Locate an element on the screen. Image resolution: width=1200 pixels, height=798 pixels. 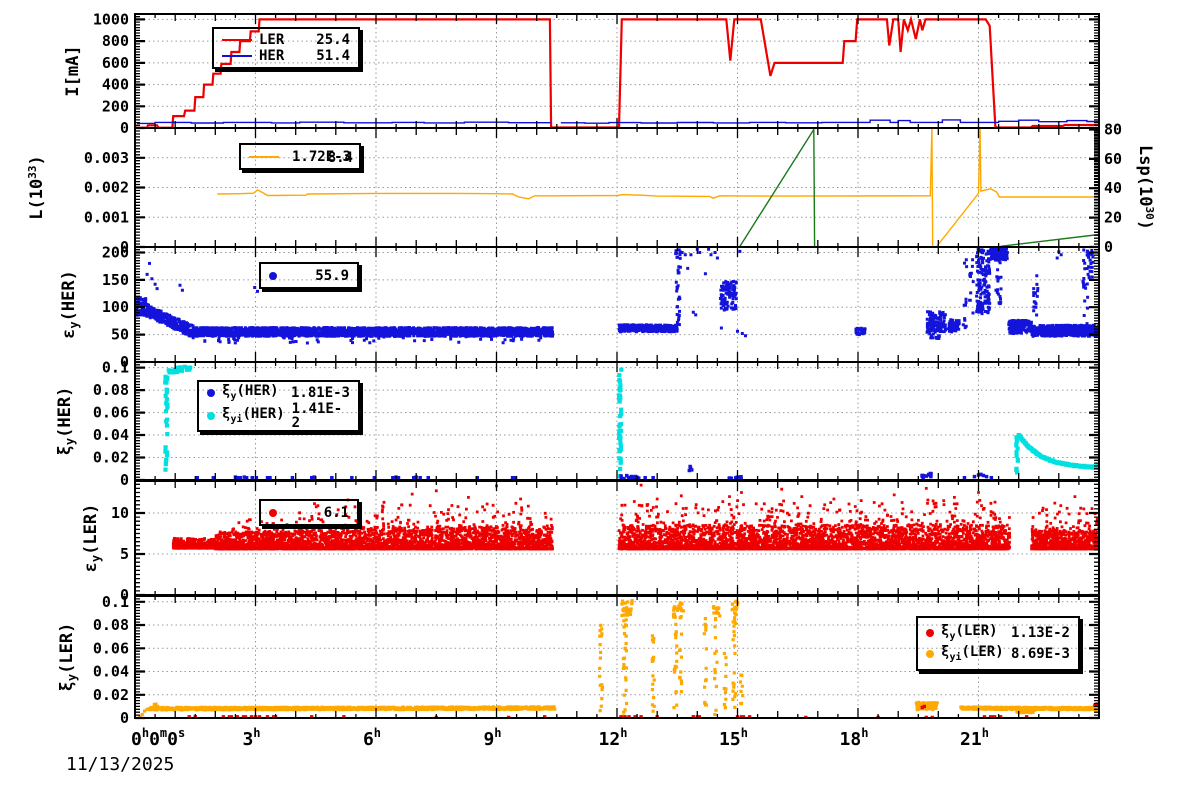
svg-text: 50 is located at coordinates (120, 335).